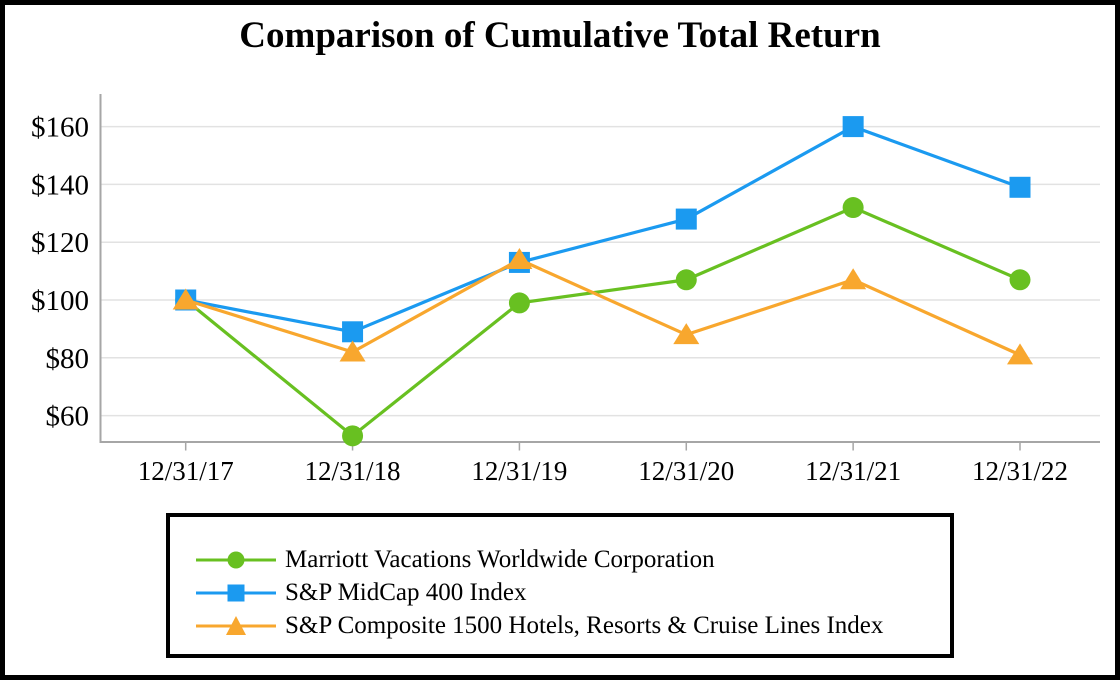 This screenshot has width=1120, height=680. Describe the element at coordinates (60, 128) in the screenshot. I see `y-tick-label: $160` at that location.